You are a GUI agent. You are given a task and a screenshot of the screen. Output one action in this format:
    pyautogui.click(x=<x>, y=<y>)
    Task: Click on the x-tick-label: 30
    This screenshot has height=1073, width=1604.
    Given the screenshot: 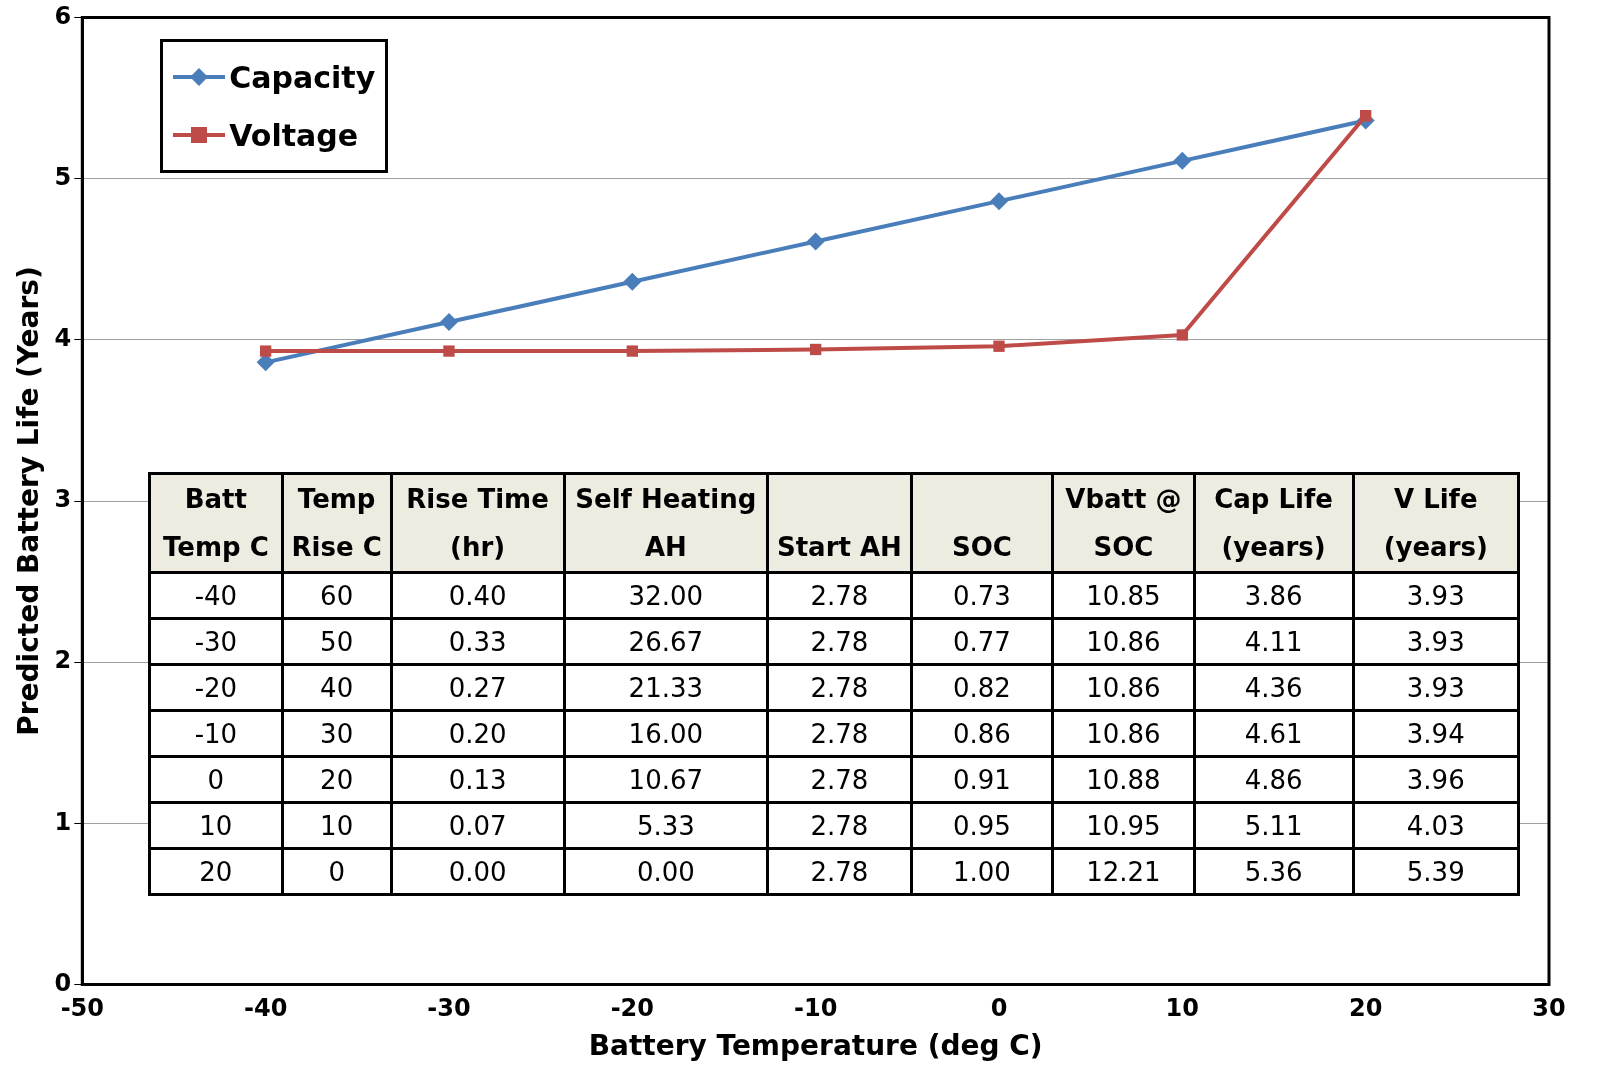 What is the action you would take?
    pyautogui.click(x=1549, y=1008)
    